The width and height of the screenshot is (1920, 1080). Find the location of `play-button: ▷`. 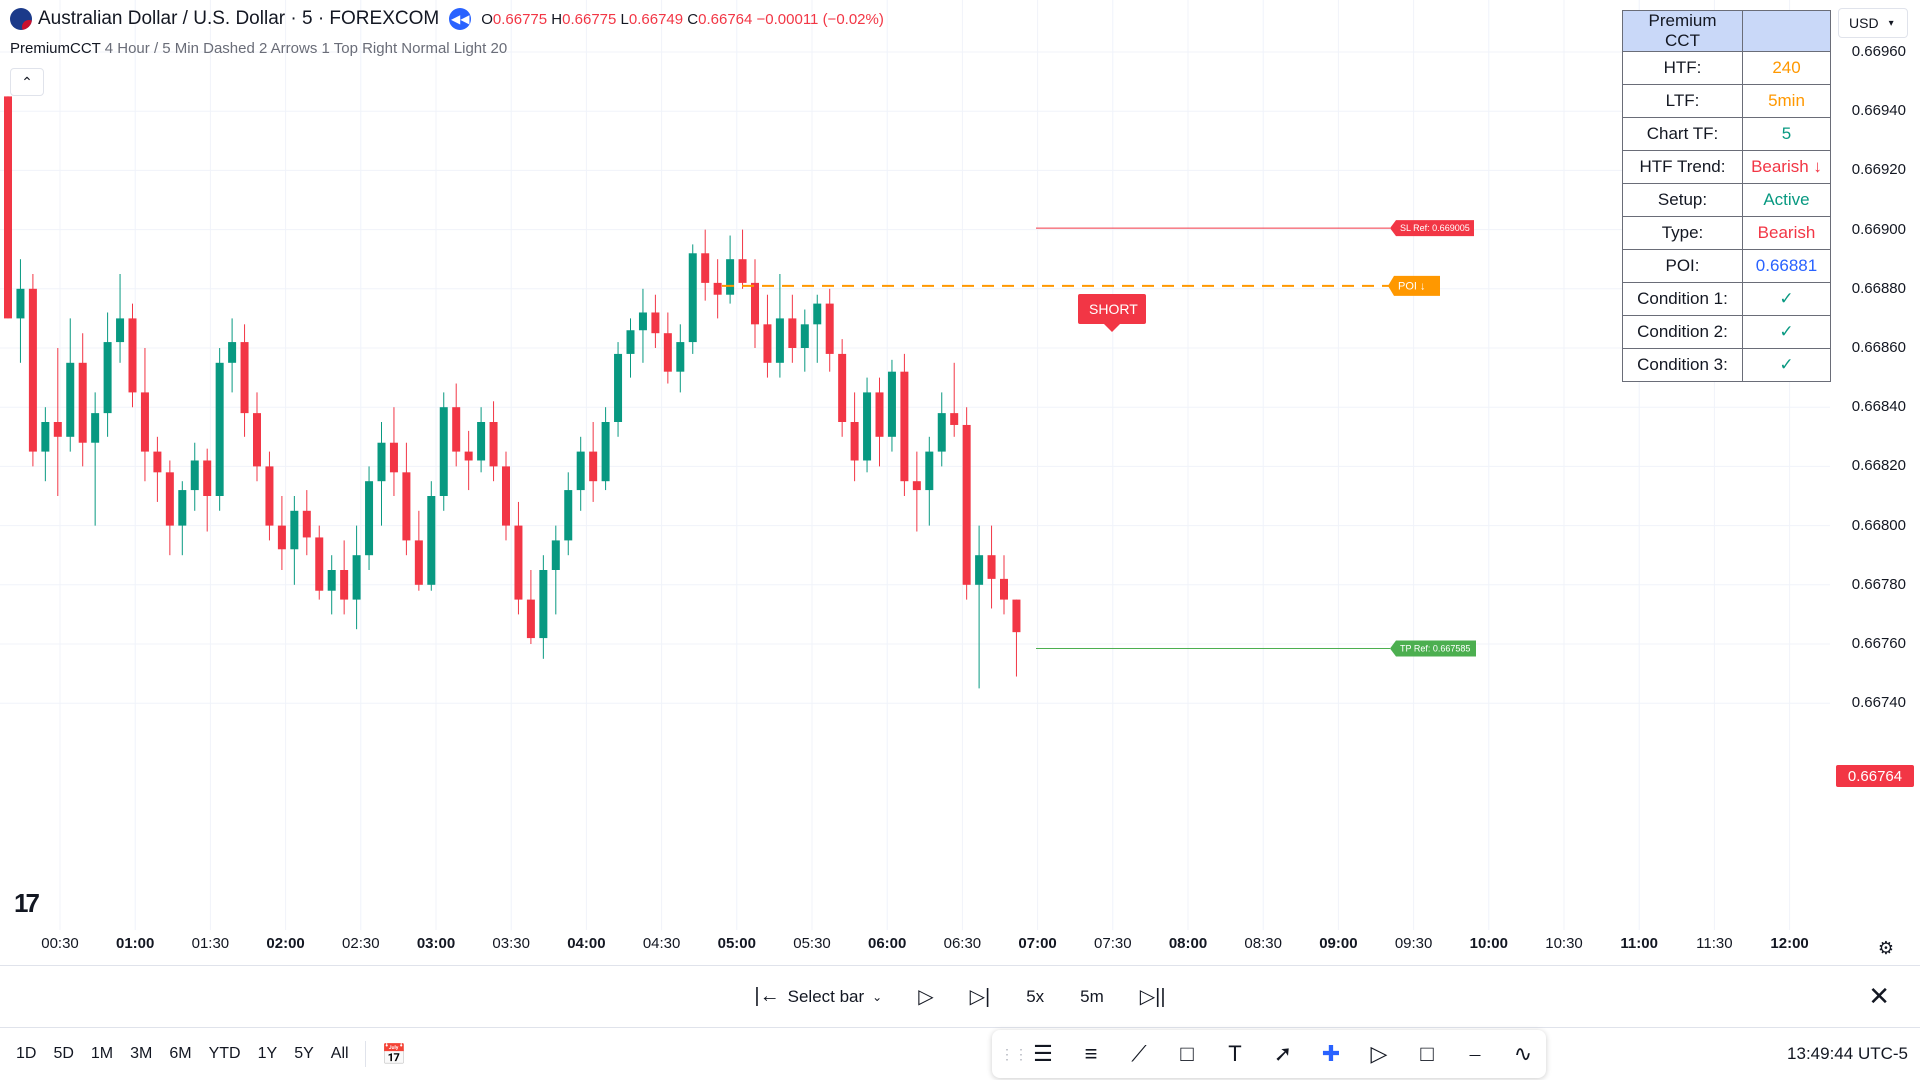

play-button: ▷ is located at coordinates (925, 996).